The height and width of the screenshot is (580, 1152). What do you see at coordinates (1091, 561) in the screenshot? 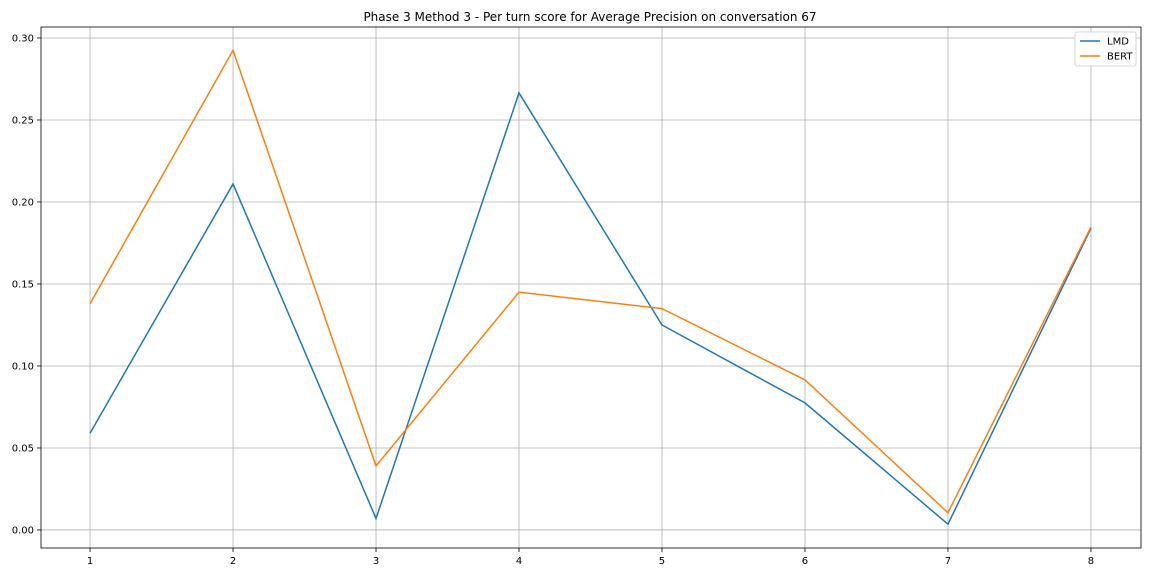
I see `x-tick-label: 8` at bounding box center [1091, 561].